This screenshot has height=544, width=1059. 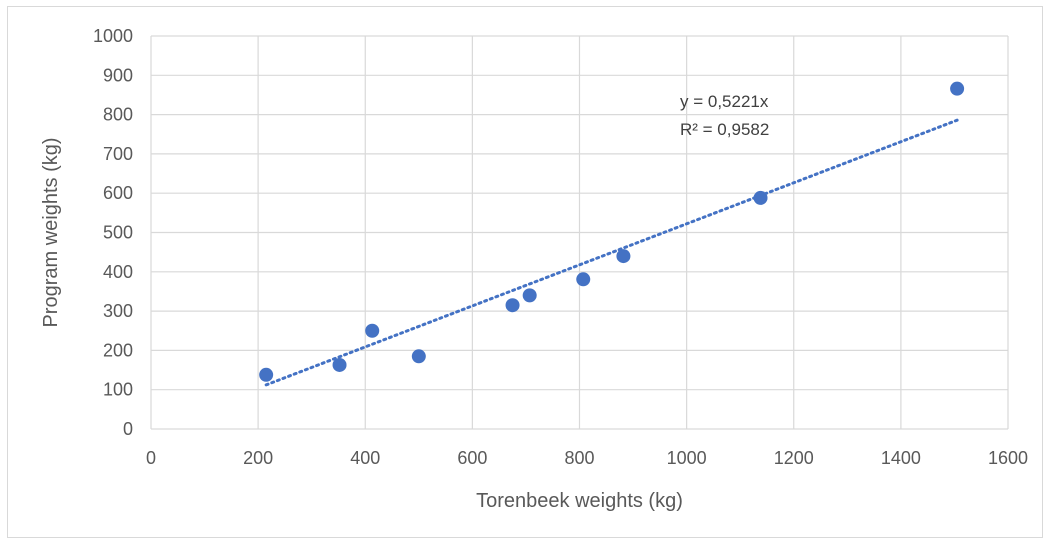 What do you see at coordinates (258, 458) in the screenshot?
I see `x-tick-label: 200` at bounding box center [258, 458].